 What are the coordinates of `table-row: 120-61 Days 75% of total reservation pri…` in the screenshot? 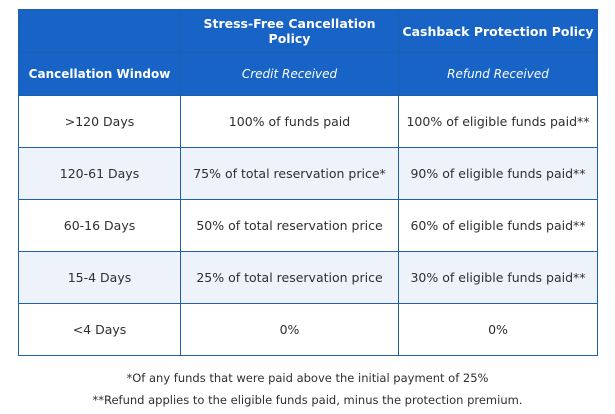 It's located at (308, 173).